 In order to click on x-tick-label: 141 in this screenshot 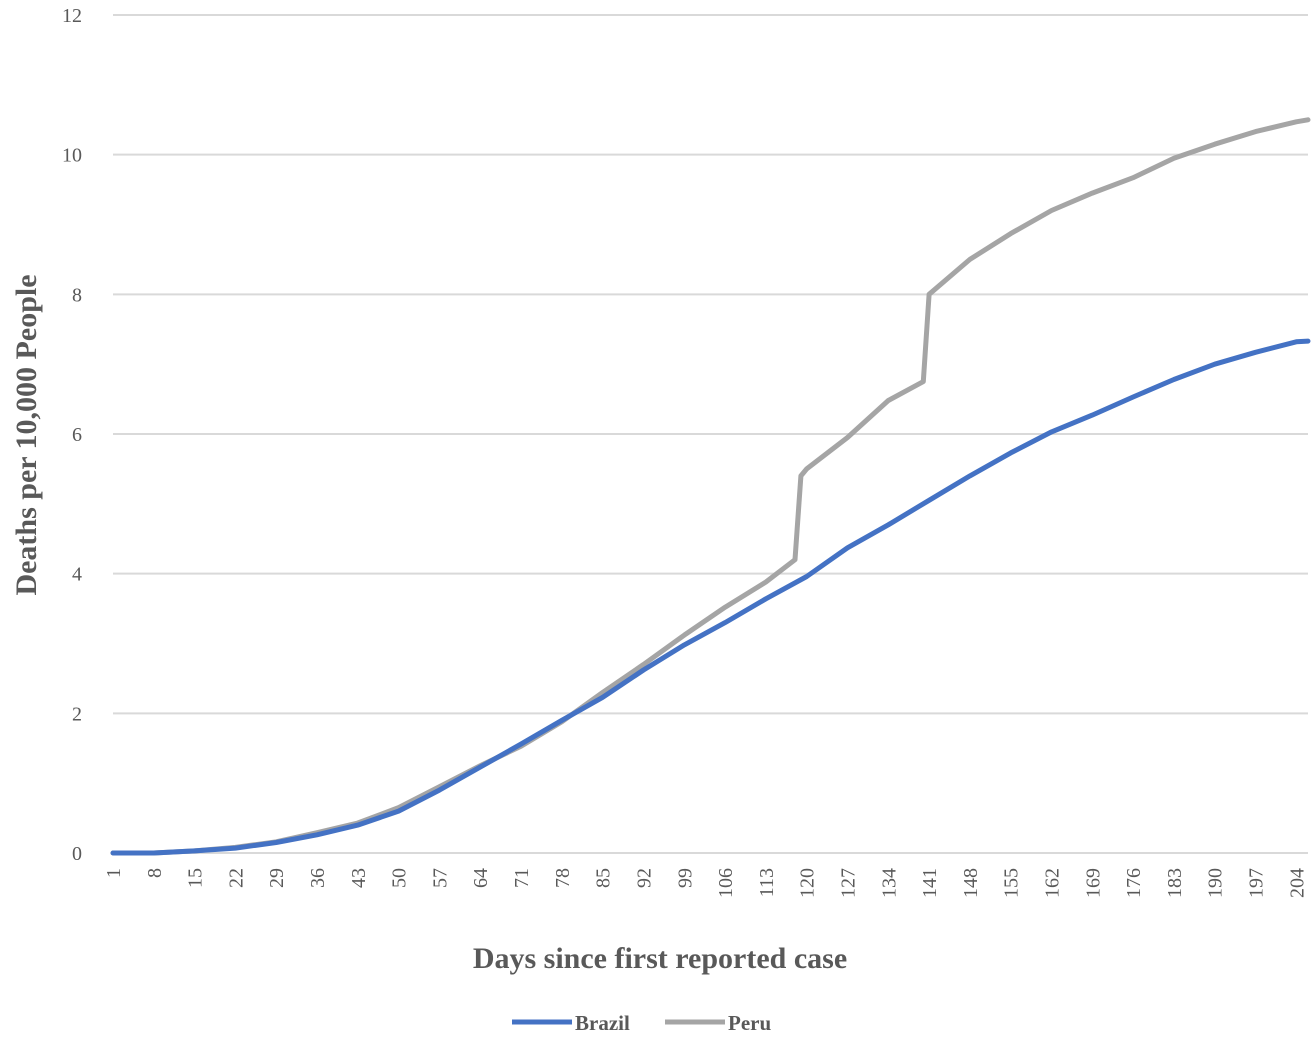, I will do `click(930, 883)`.